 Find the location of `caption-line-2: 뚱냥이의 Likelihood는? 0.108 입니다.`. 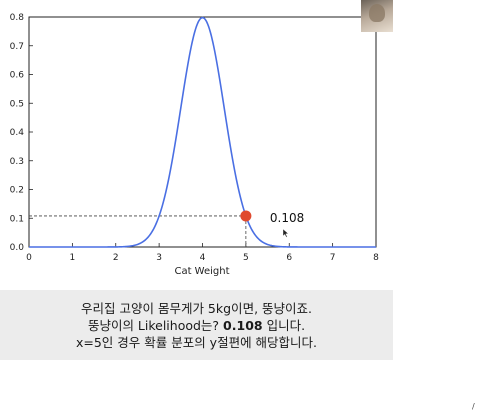

caption-line-2: 뚱냥이의 Likelihood는? 0.108 입니다. is located at coordinates (196, 325).